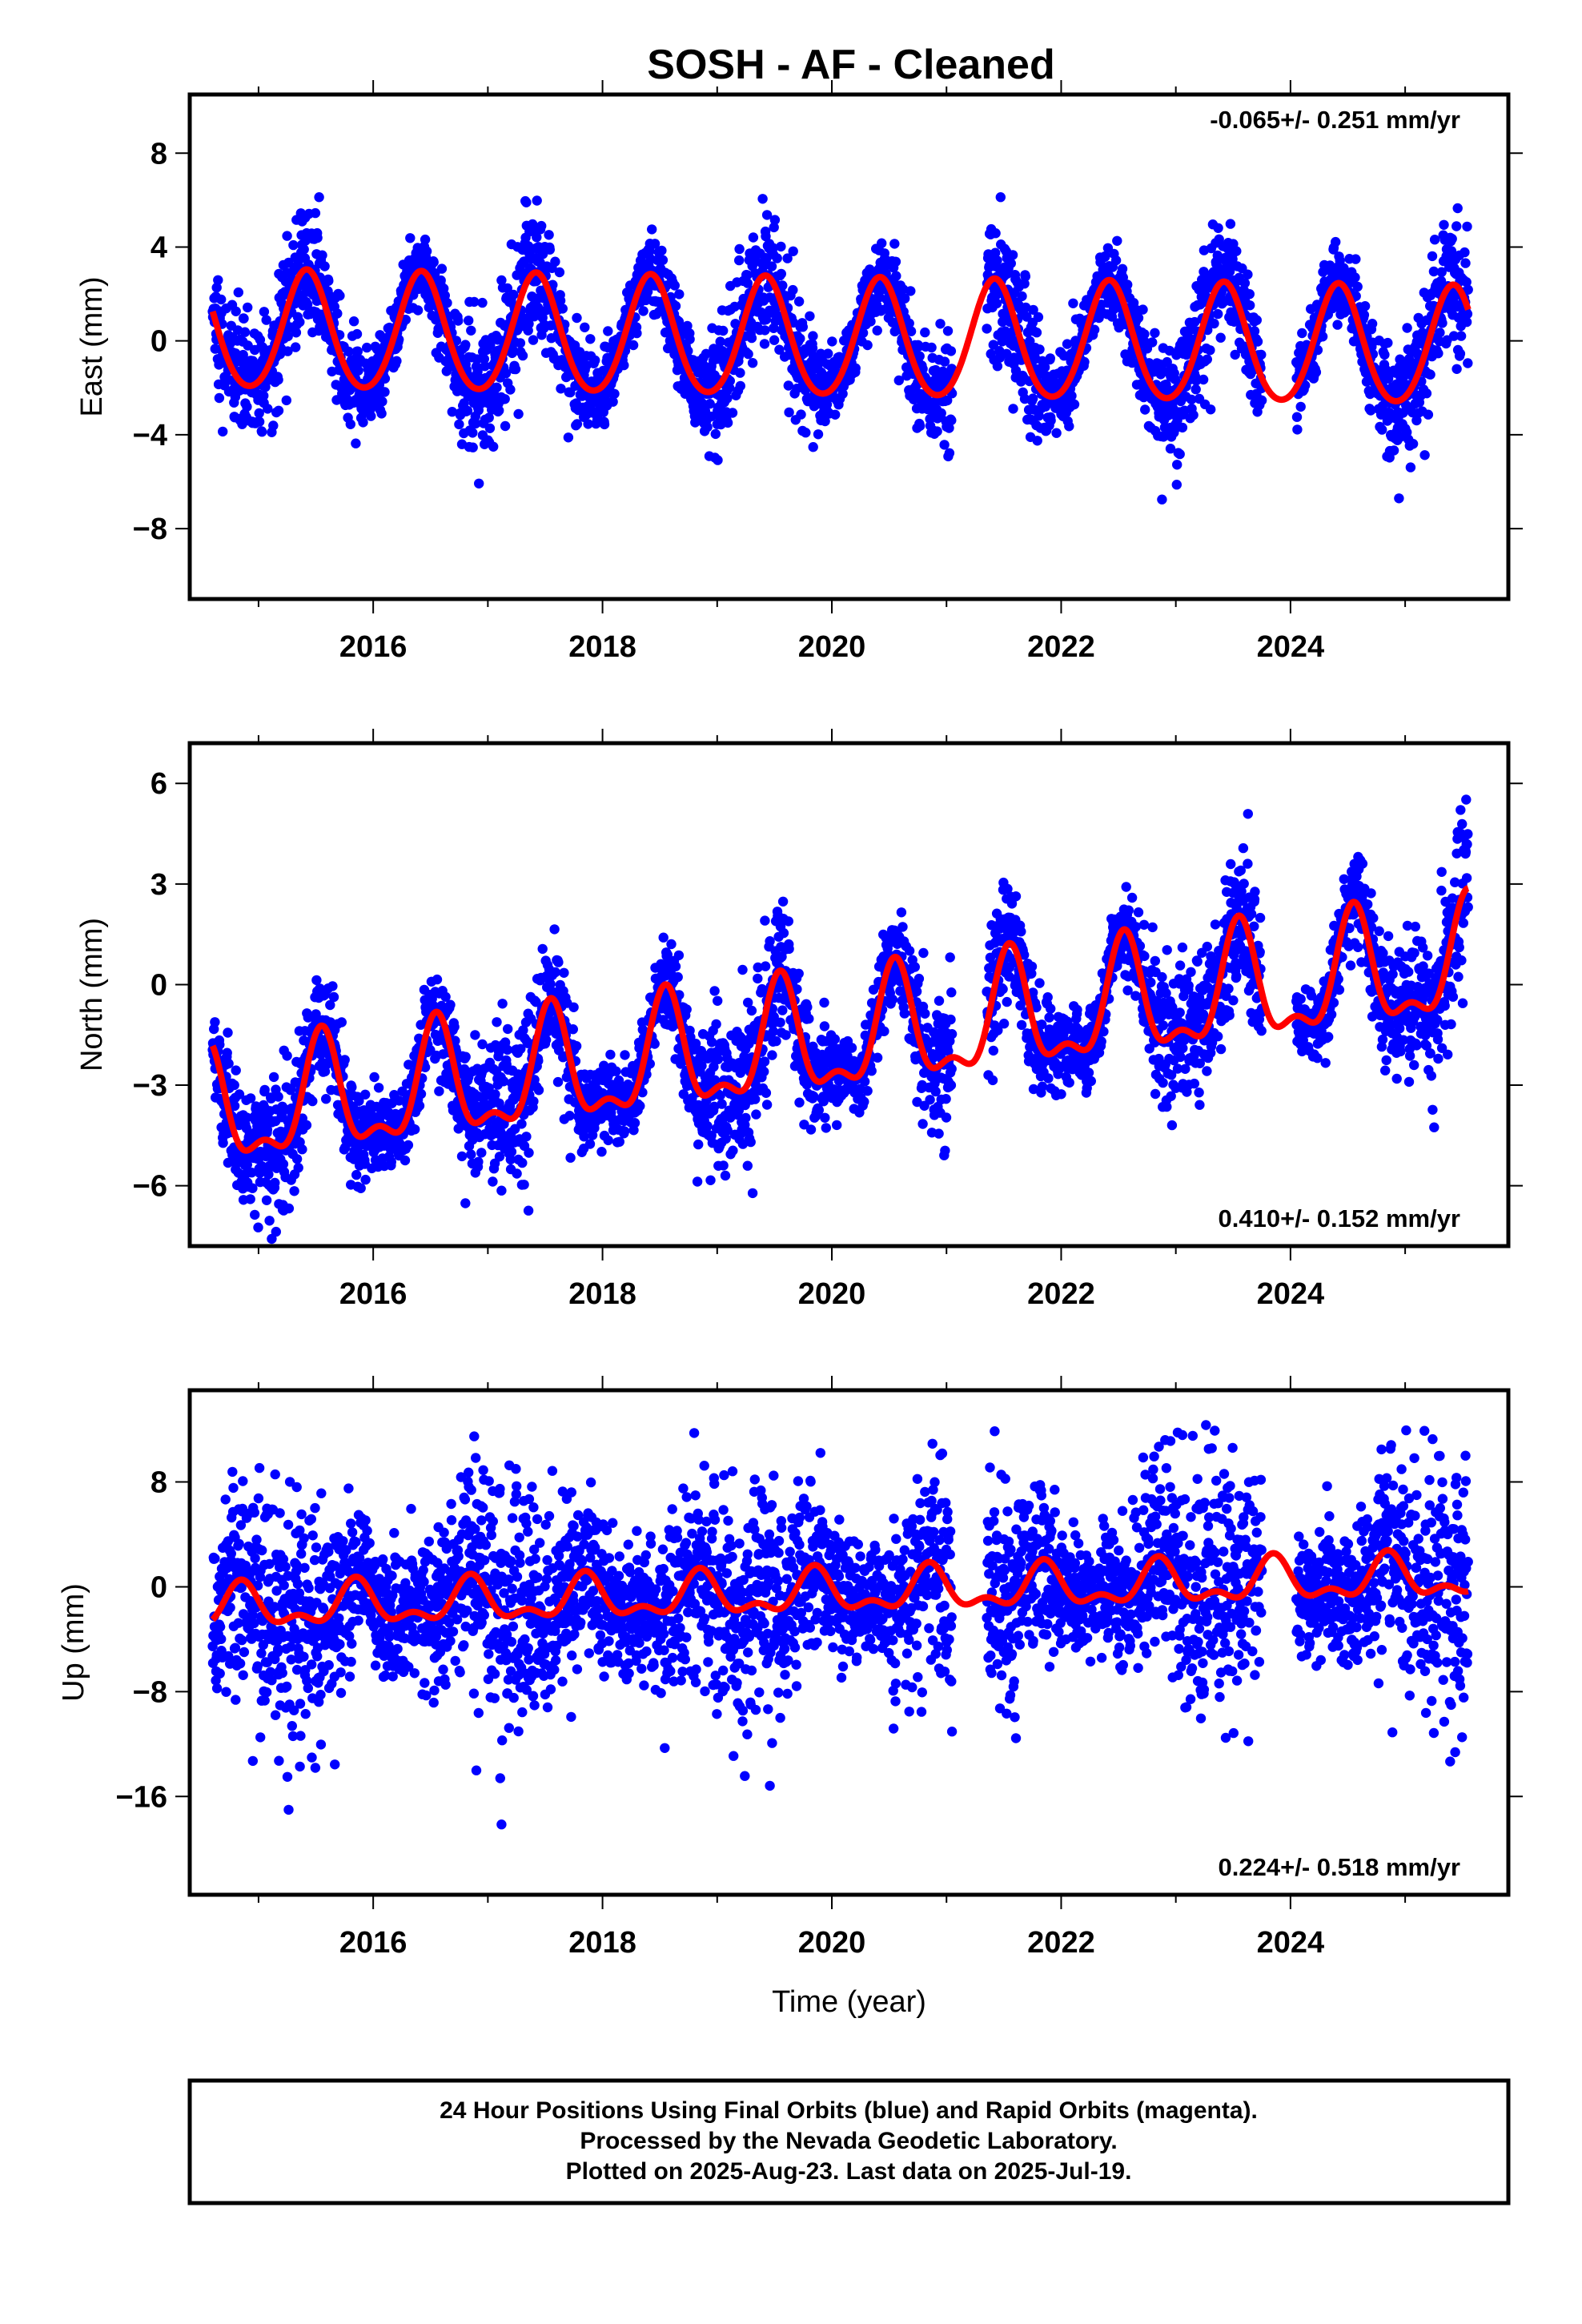 The height and width of the screenshot is (2324, 1582). Describe the element at coordinates (840, 348) in the screenshot. I see `plot-area` at that location.